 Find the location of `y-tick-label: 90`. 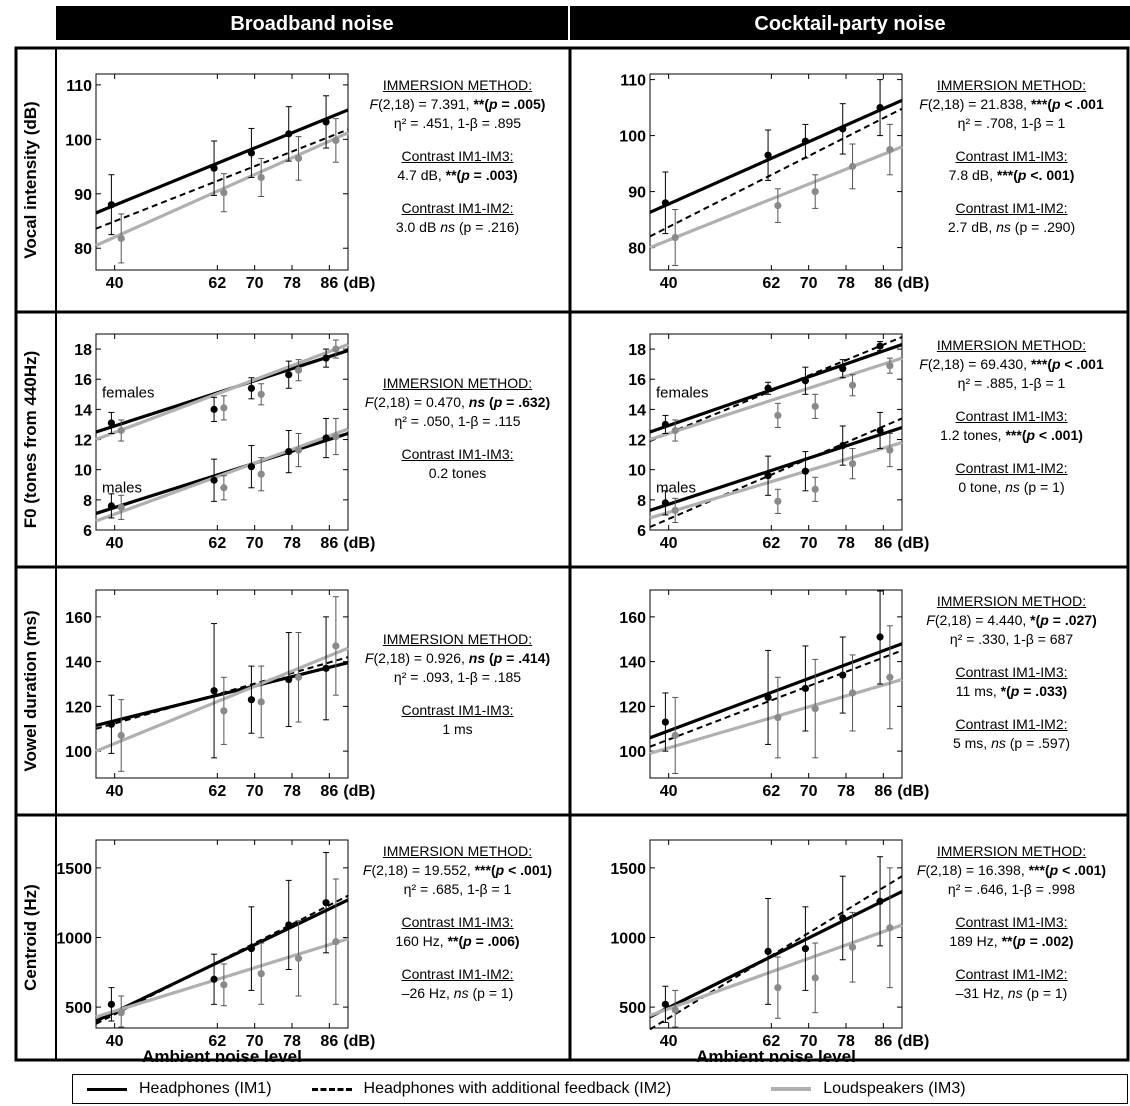

y-tick-label: 90 is located at coordinates (83, 195).